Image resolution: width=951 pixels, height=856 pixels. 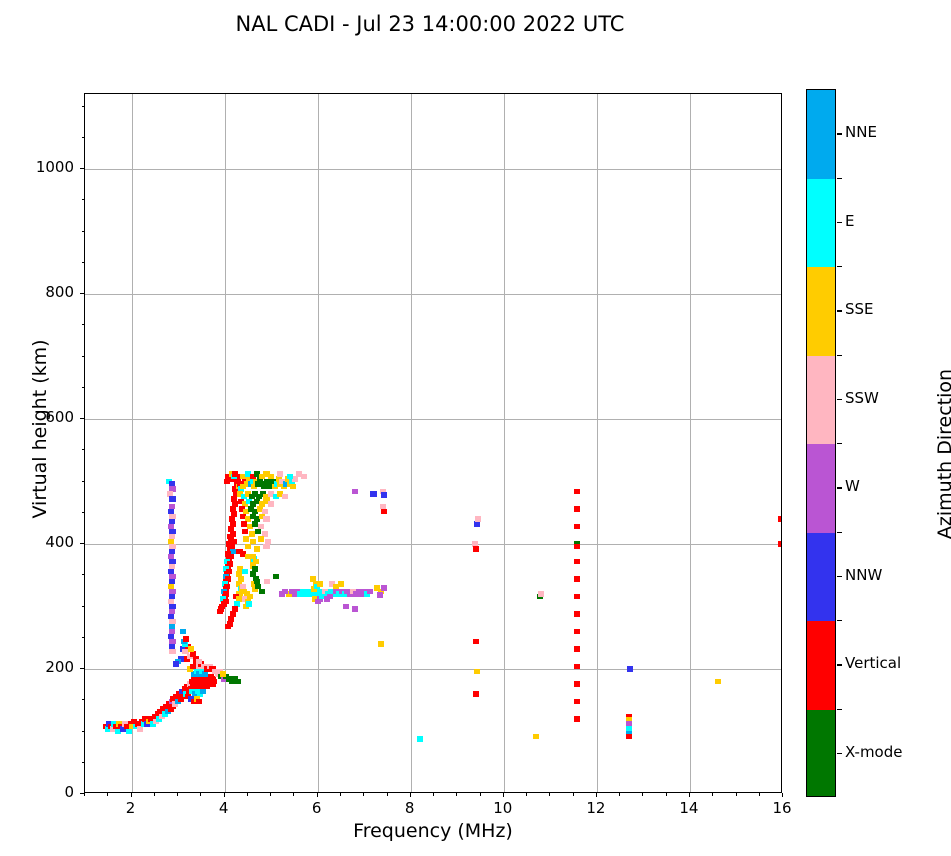 What do you see at coordinates (430, 24) in the screenshot?
I see `page-title: NAL CADI - Jul 23 14:00:00 2022 UTC` at bounding box center [430, 24].